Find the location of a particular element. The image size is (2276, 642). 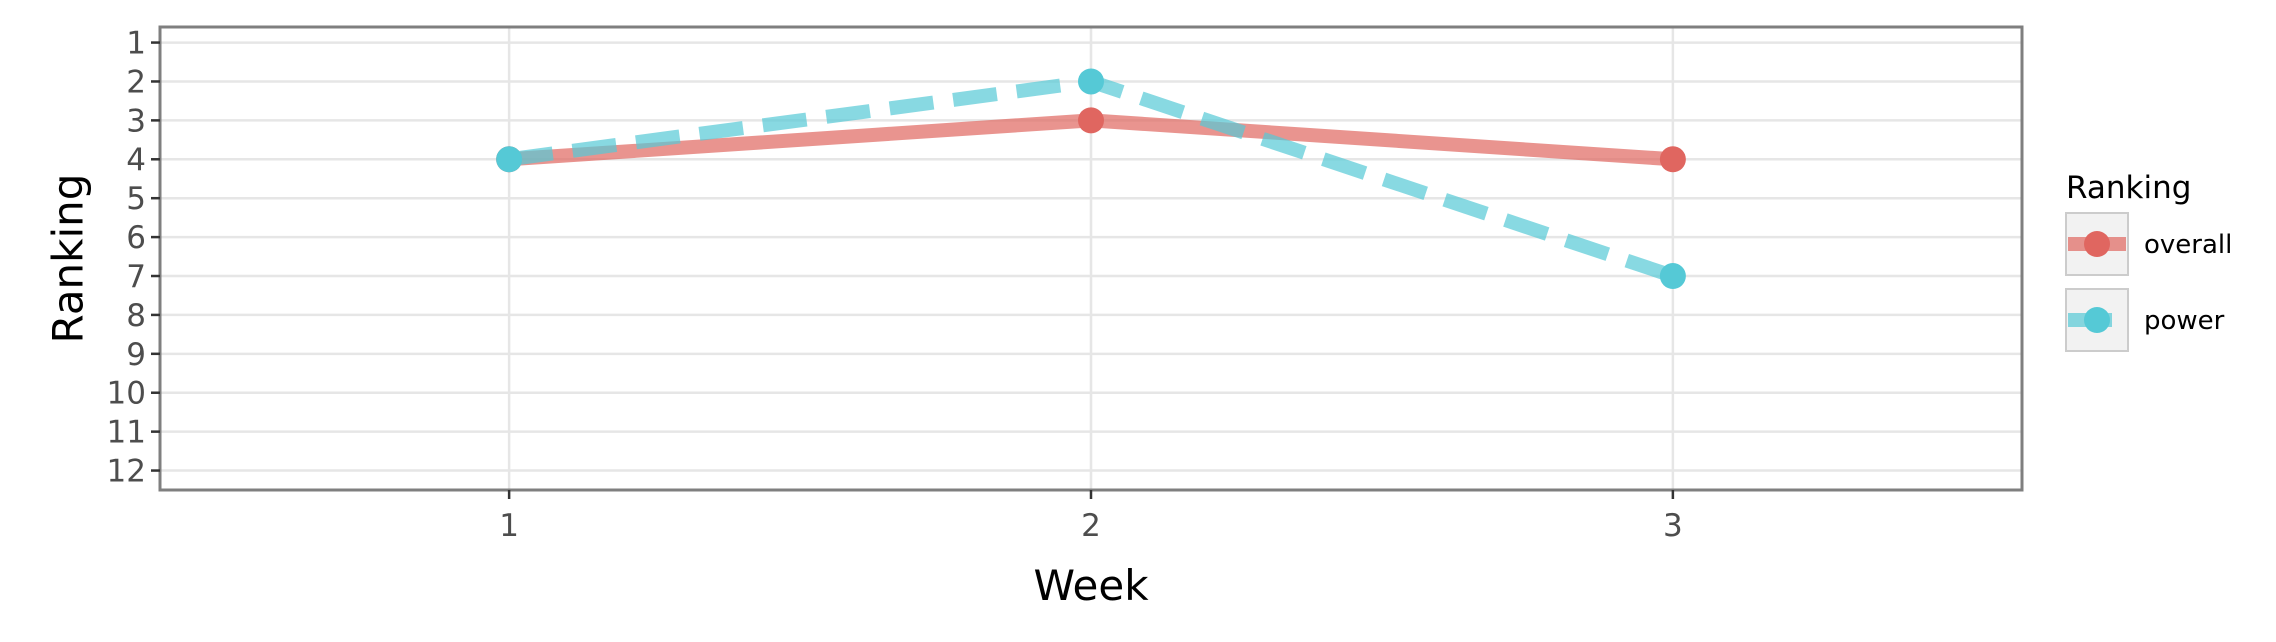

legend-item-overall: overall is located at coordinates (2148, 244).